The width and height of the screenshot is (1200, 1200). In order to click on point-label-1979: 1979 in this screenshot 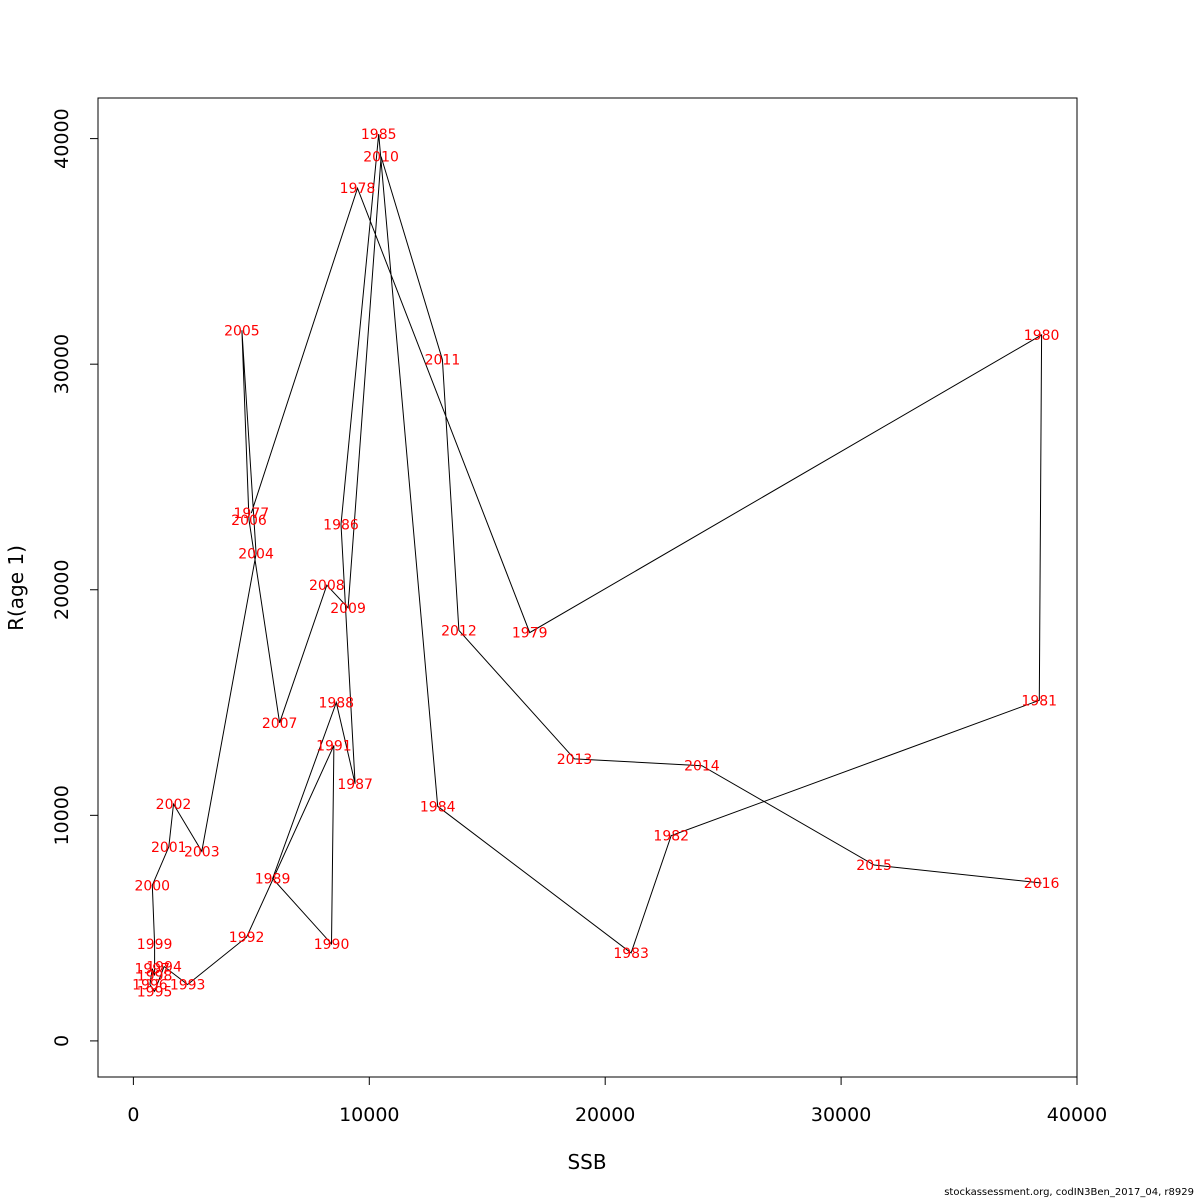, I will do `click(530, 634)`.